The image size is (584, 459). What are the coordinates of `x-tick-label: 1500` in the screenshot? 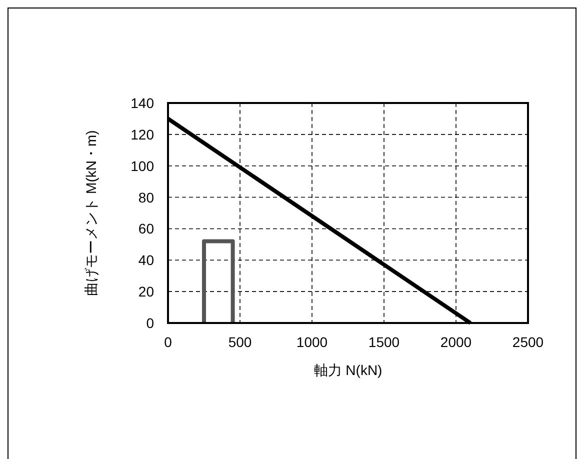 It's located at (384, 342).